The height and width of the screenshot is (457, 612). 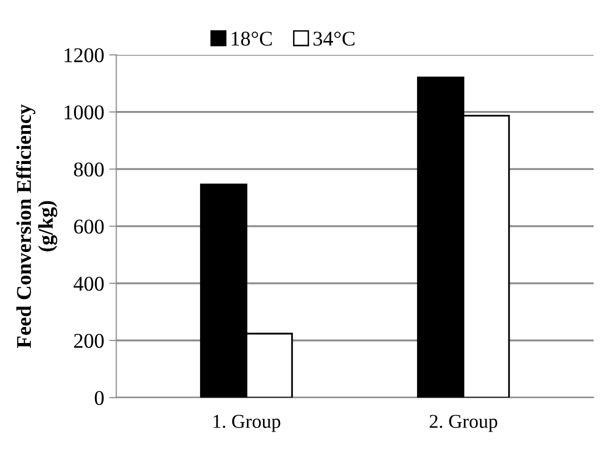 I want to click on x-tick-label: 2. Group, so click(x=464, y=423).